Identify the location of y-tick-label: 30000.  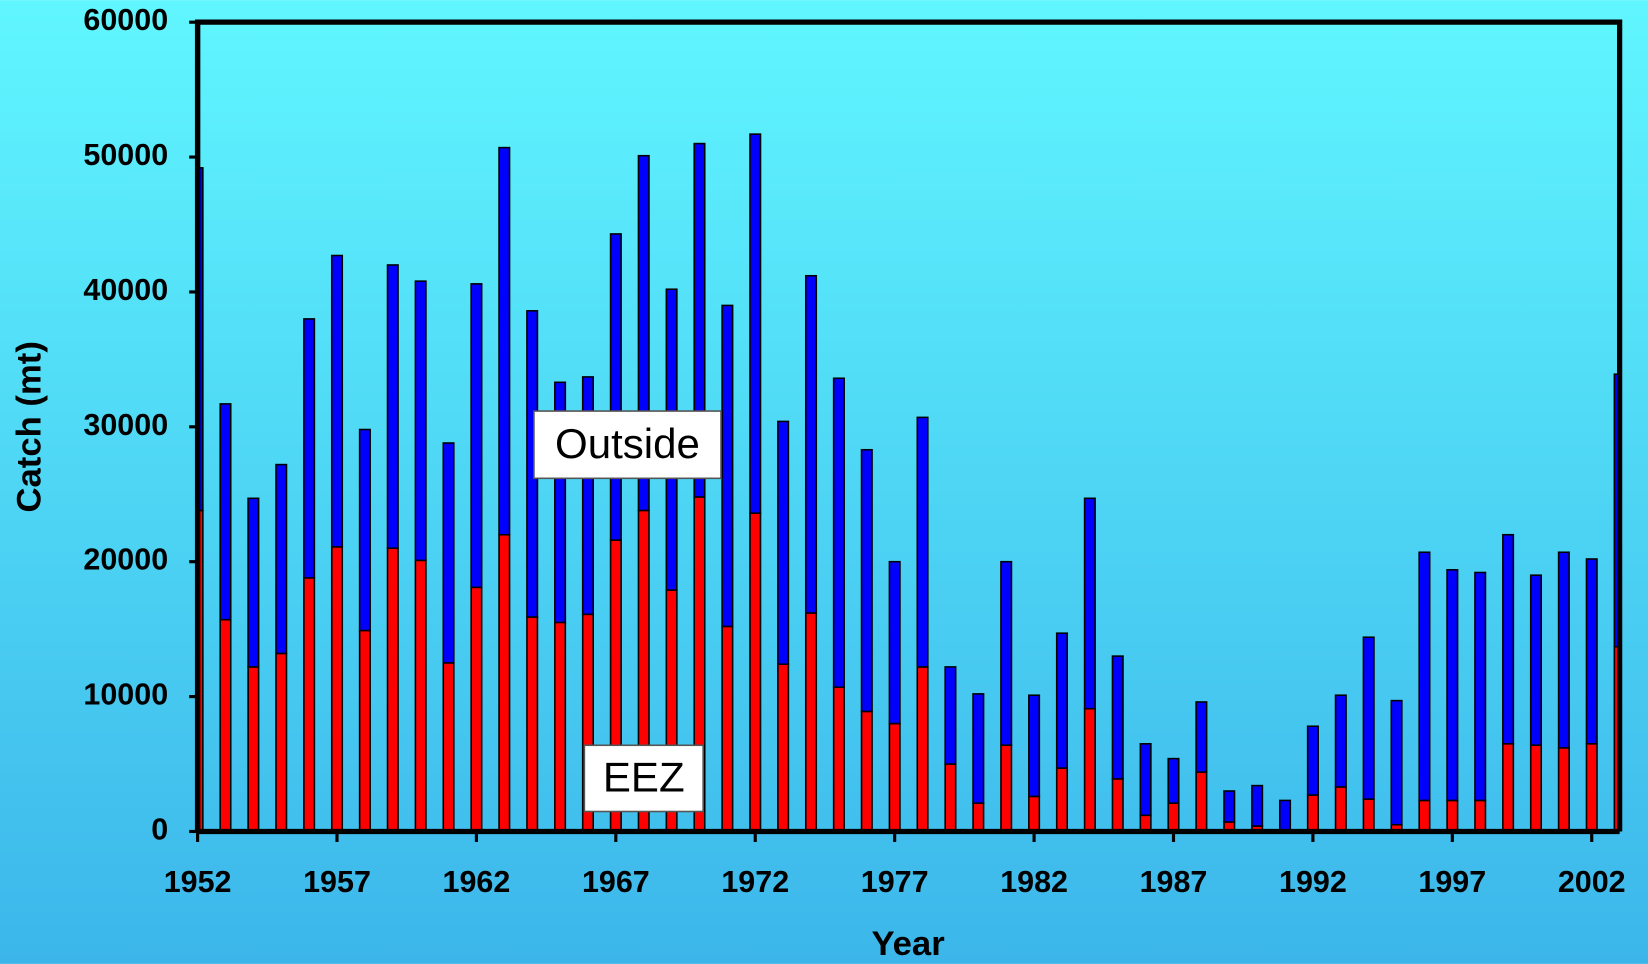
(125, 425).